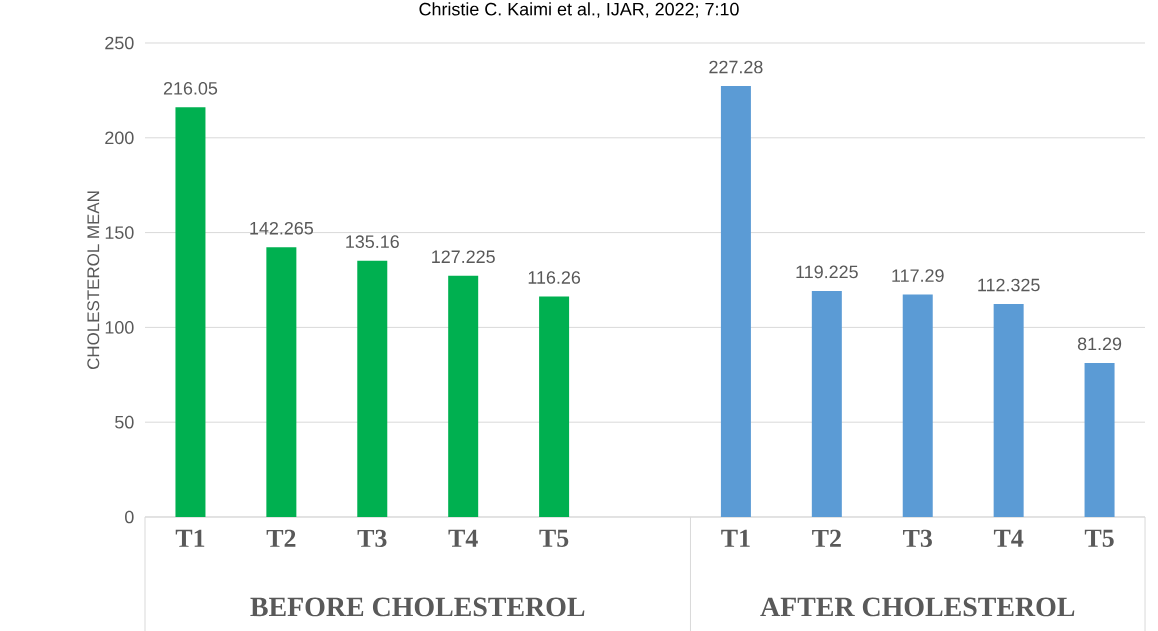 Image resolution: width=1158 pixels, height=631 pixels. What do you see at coordinates (463, 257) in the screenshot?
I see `data-label: 127.225` at bounding box center [463, 257].